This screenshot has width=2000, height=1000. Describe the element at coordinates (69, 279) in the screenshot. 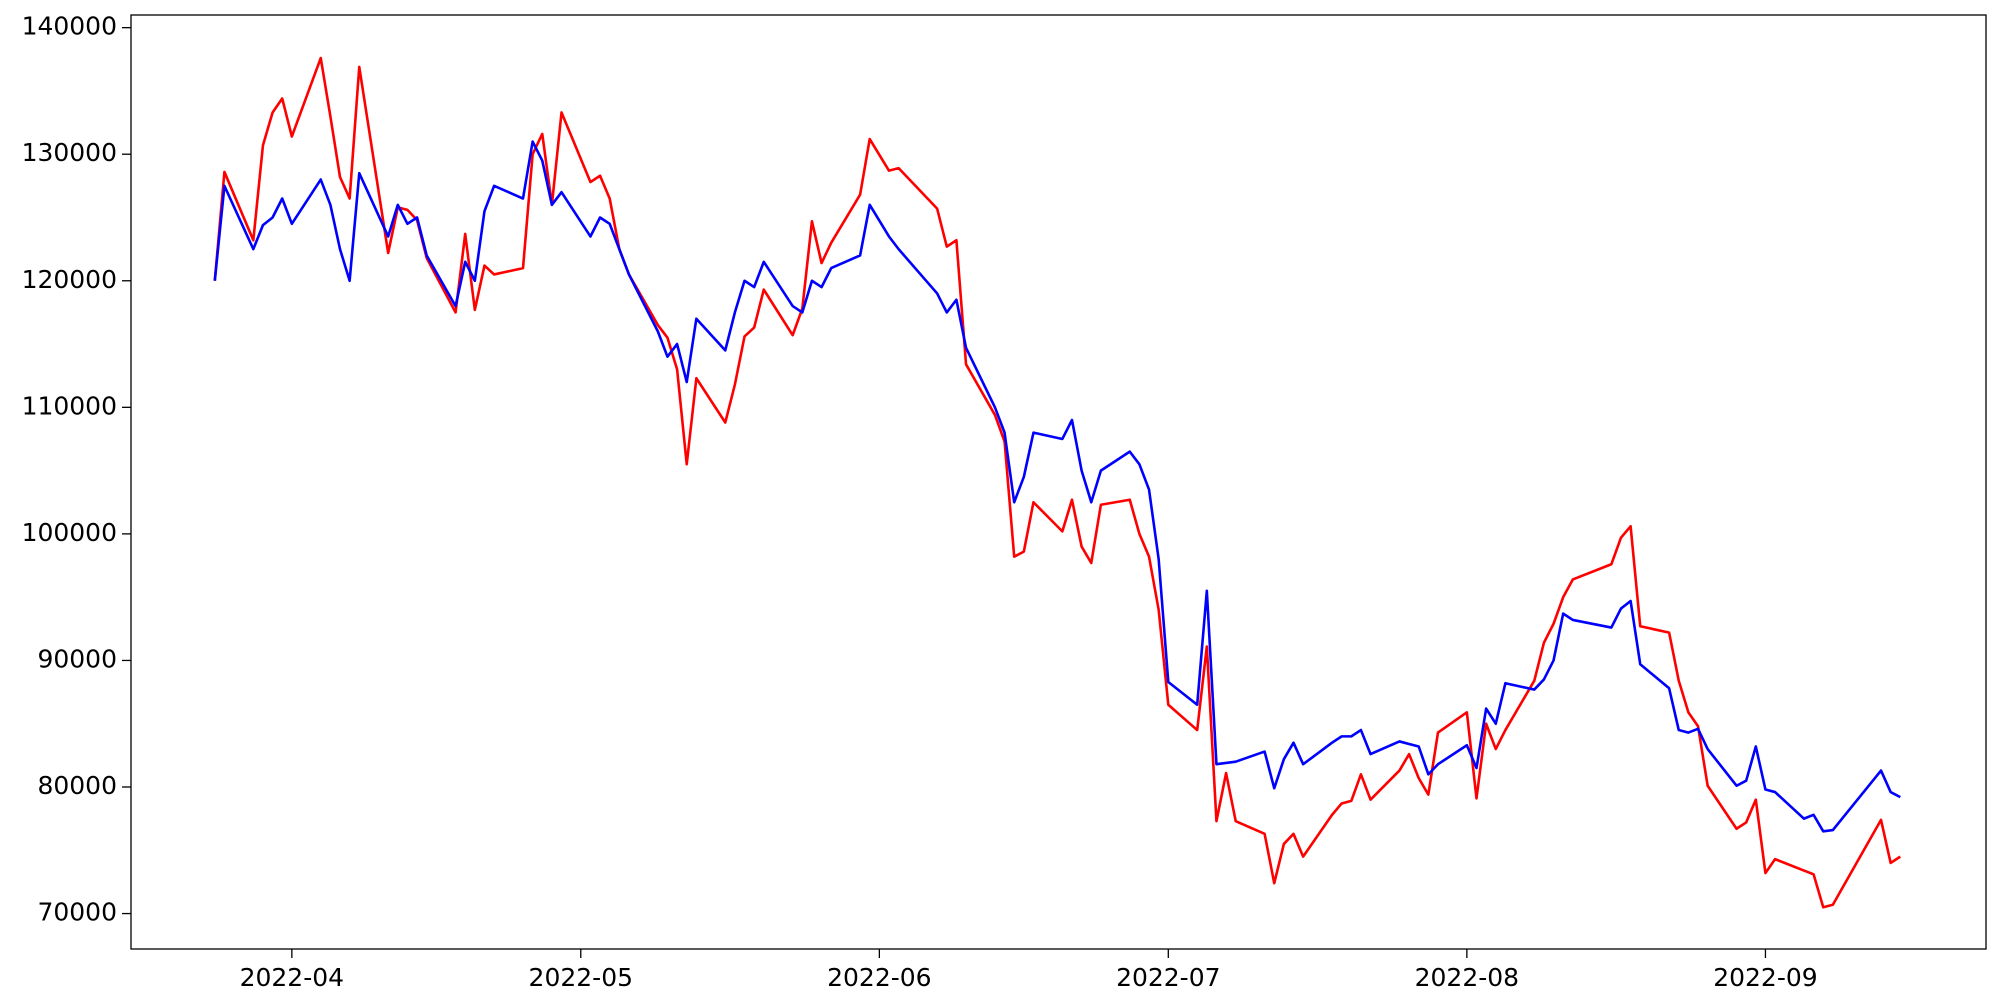

I see `y-tick-label: 120000` at that location.